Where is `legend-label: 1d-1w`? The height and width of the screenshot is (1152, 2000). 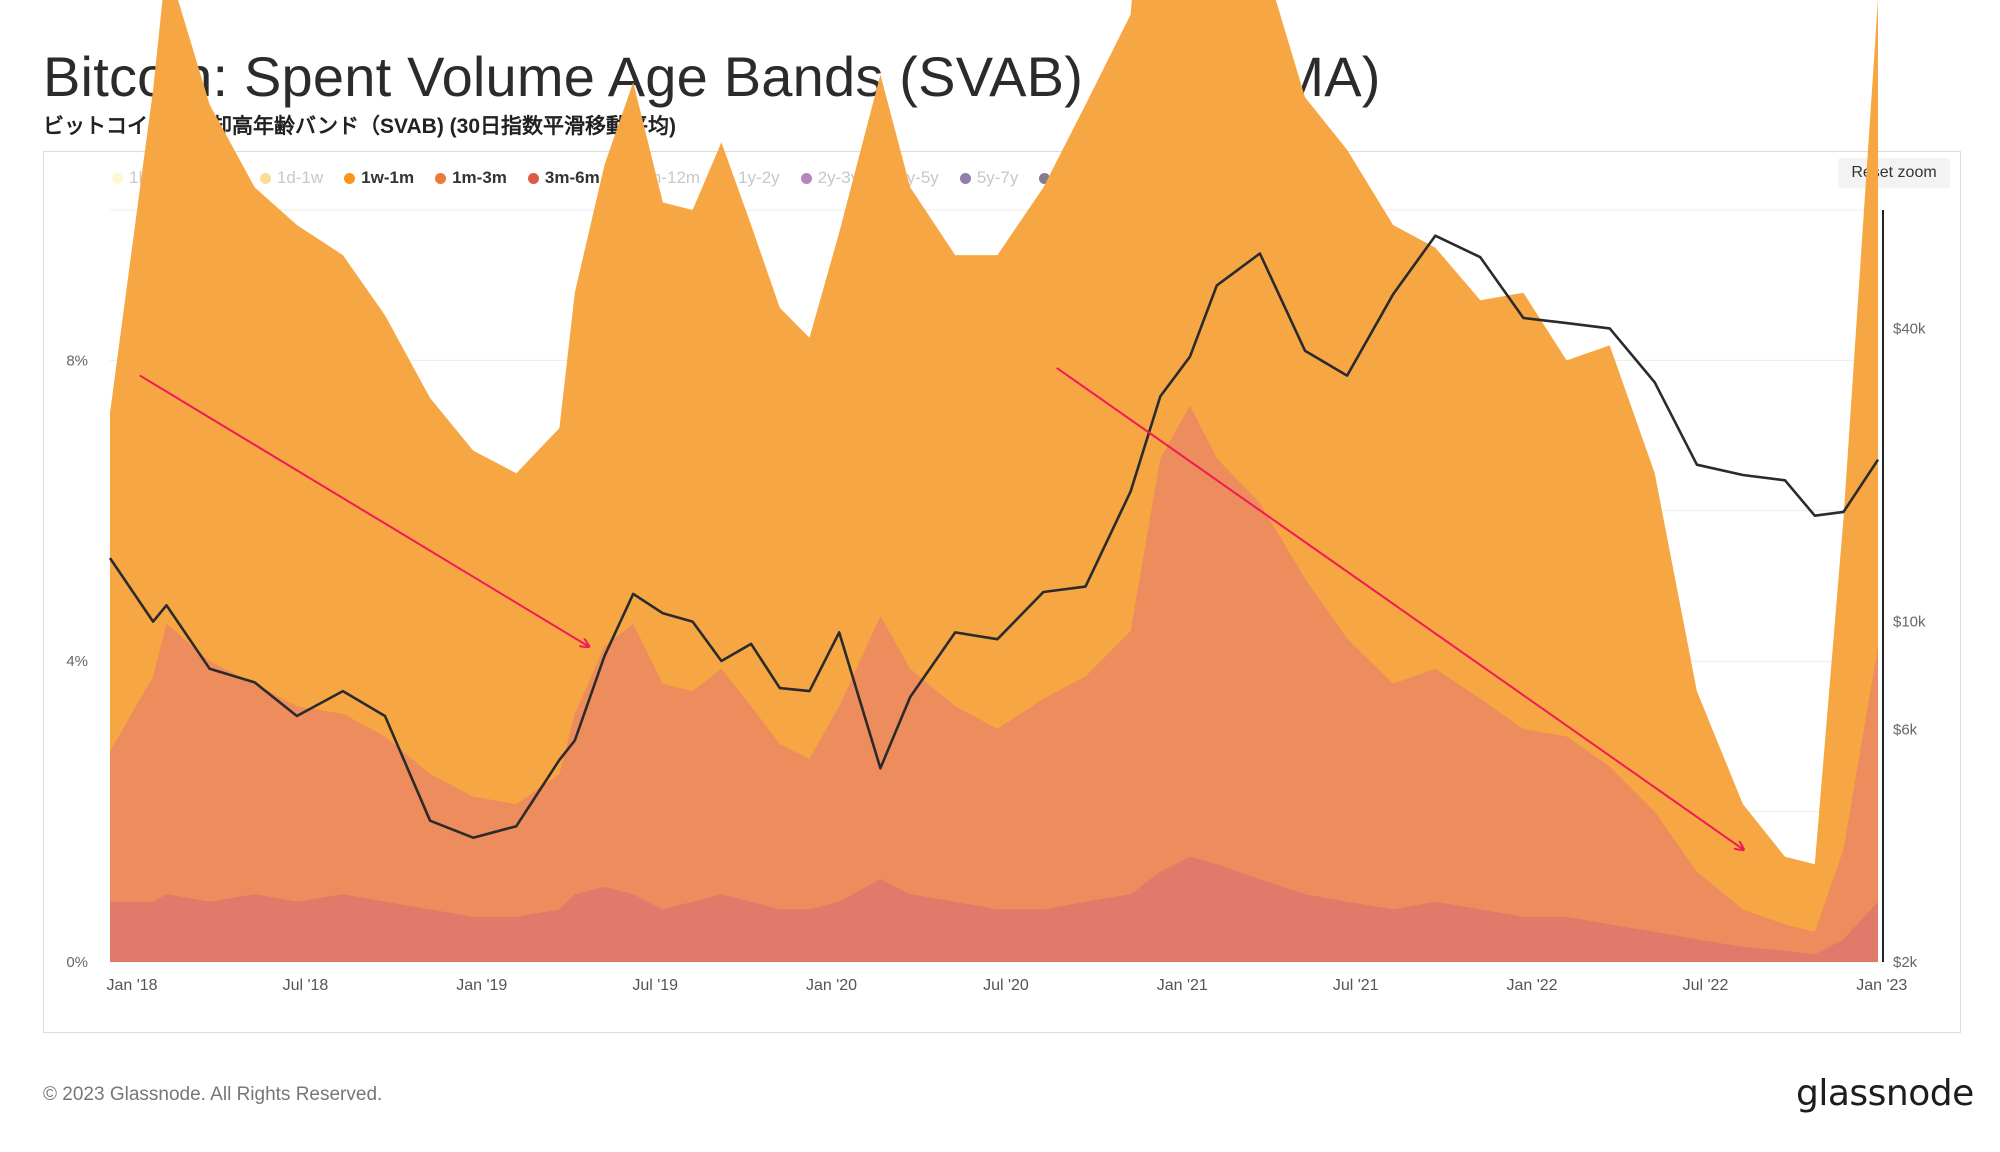
legend-label: 1d-1w is located at coordinates (300, 177).